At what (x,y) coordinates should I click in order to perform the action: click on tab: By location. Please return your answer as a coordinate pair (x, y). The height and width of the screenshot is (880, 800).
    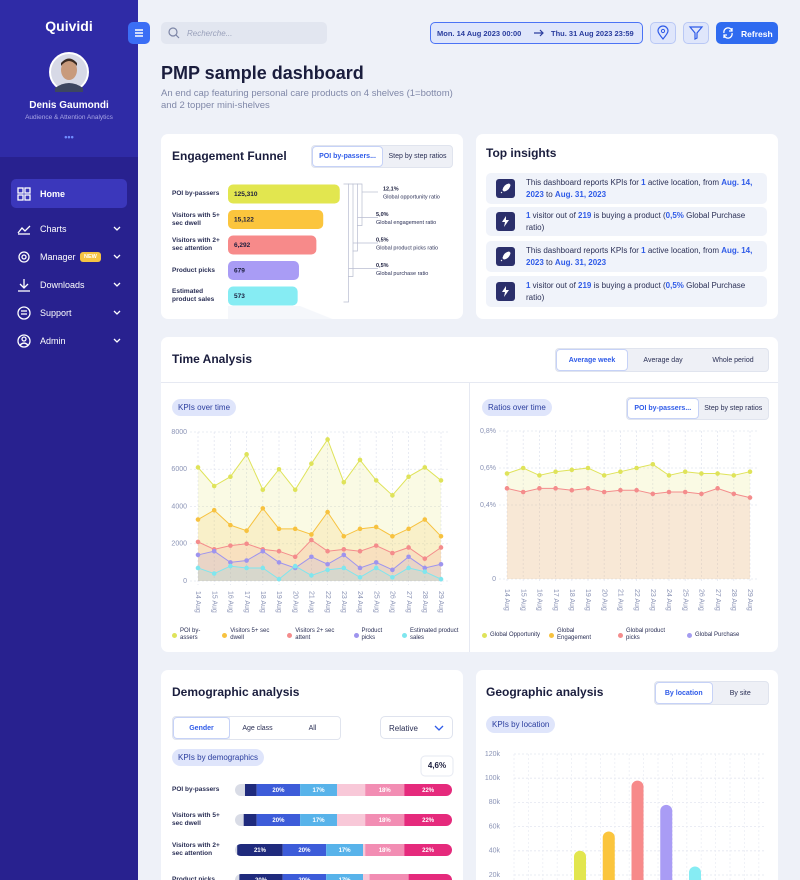
    Looking at the image, I should click on (684, 693).